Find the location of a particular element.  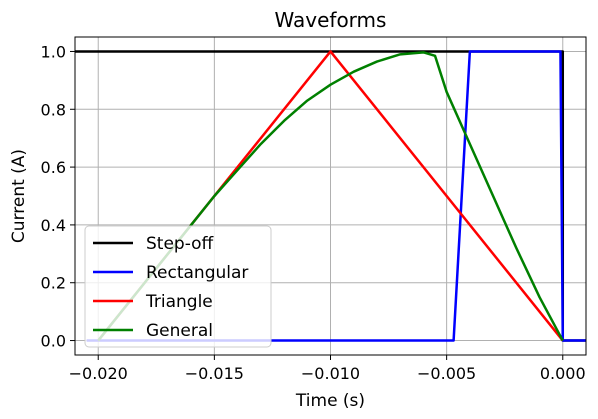

legend: Step-off Rectangular Triangle General is located at coordinates (178, 286).